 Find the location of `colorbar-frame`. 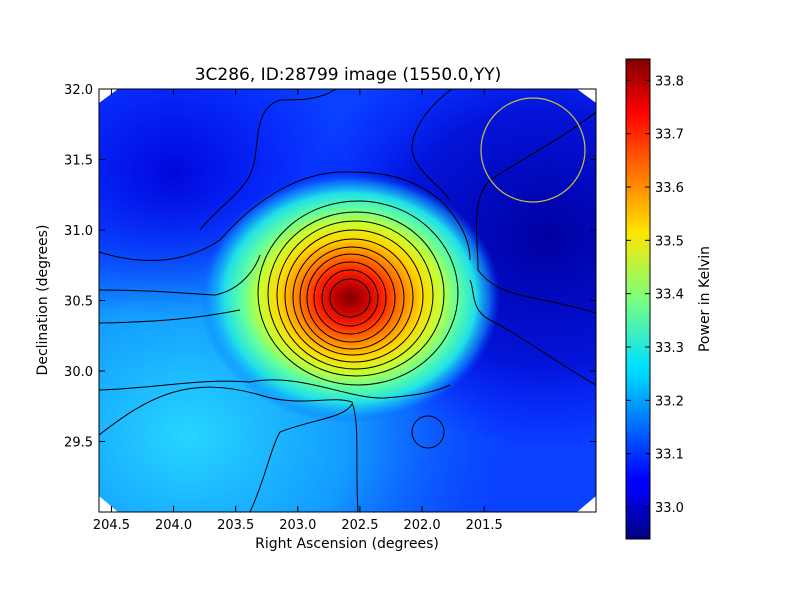

colorbar-frame is located at coordinates (638, 299).